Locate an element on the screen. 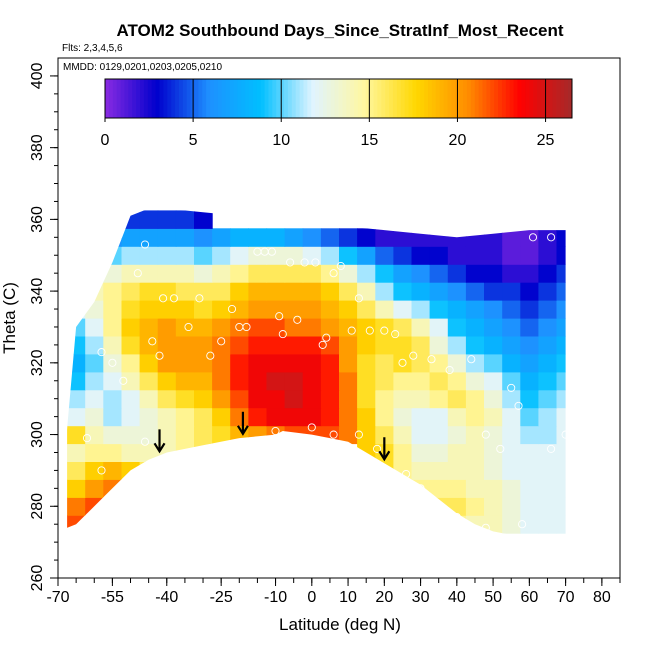 Image resolution: width=650 pixels, height=650 pixels. colorbar-frame is located at coordinates (338, 98).